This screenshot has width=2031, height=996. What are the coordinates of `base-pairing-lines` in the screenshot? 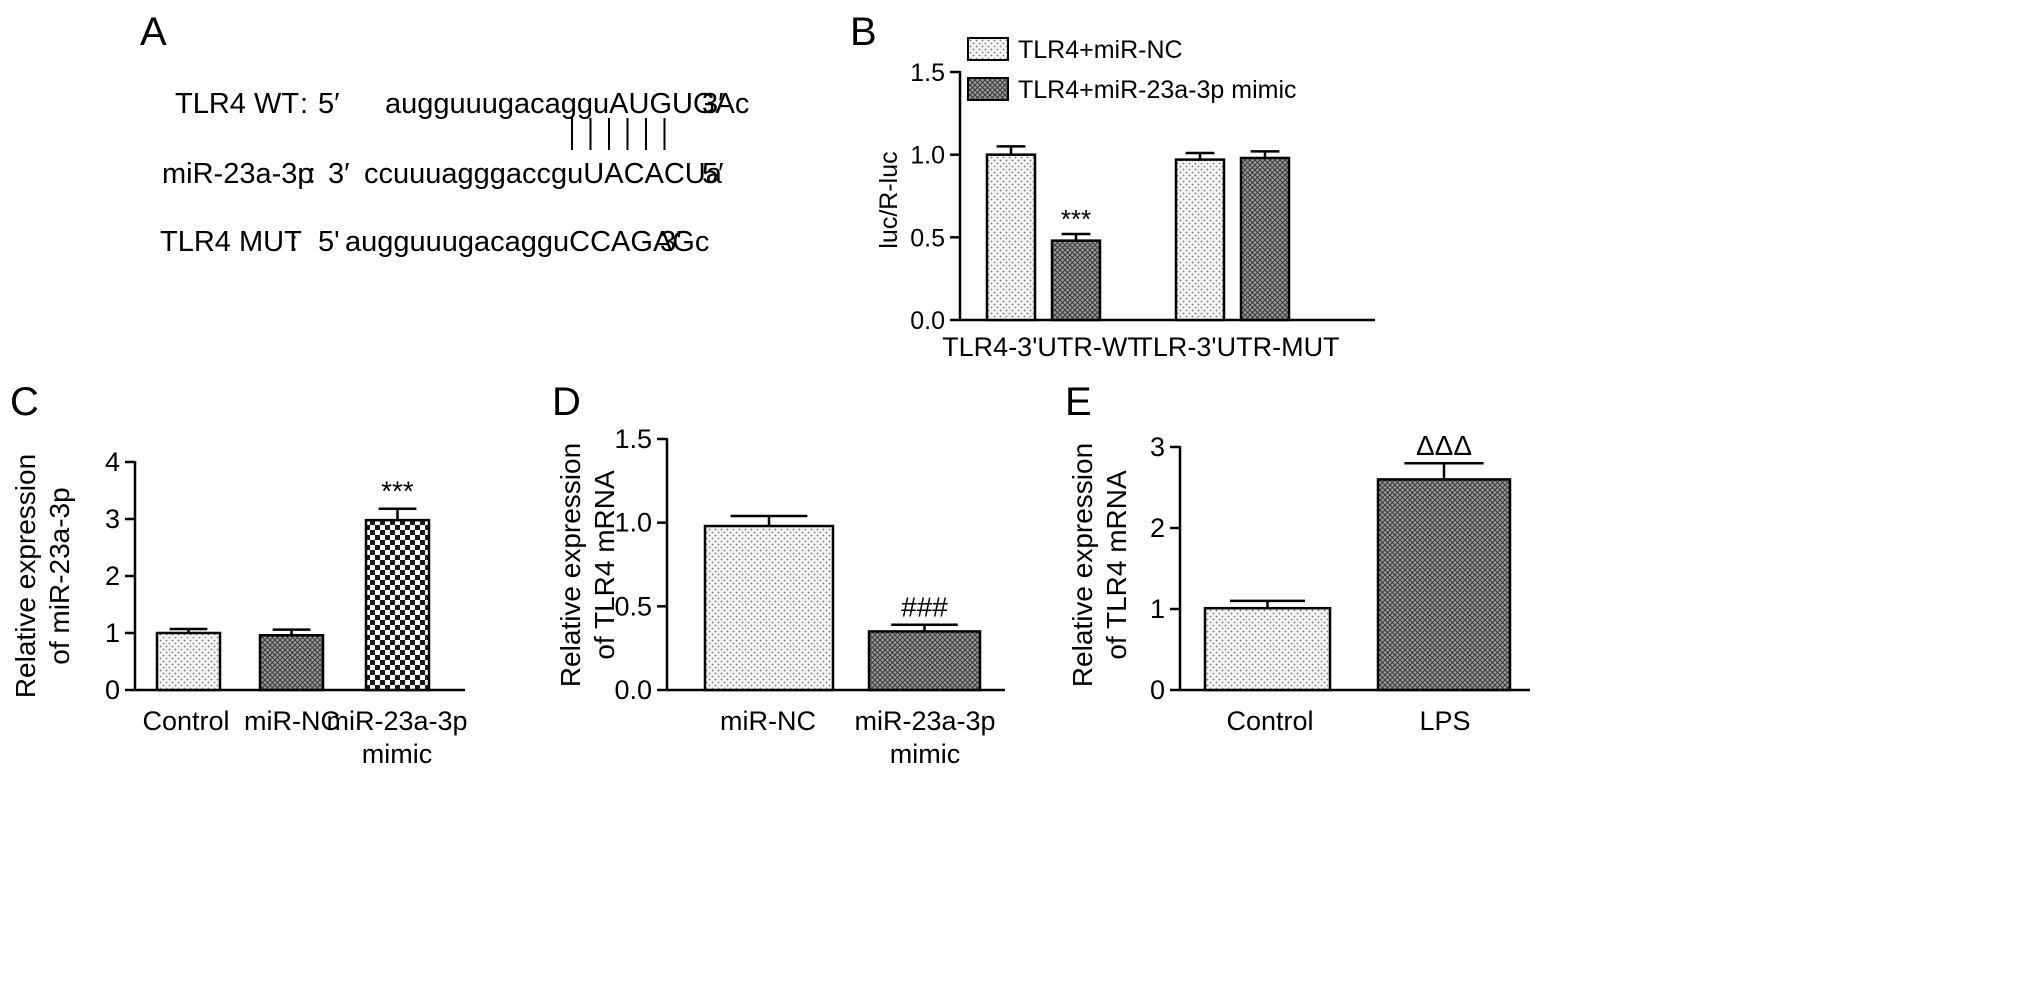 It's located at (618, 134).